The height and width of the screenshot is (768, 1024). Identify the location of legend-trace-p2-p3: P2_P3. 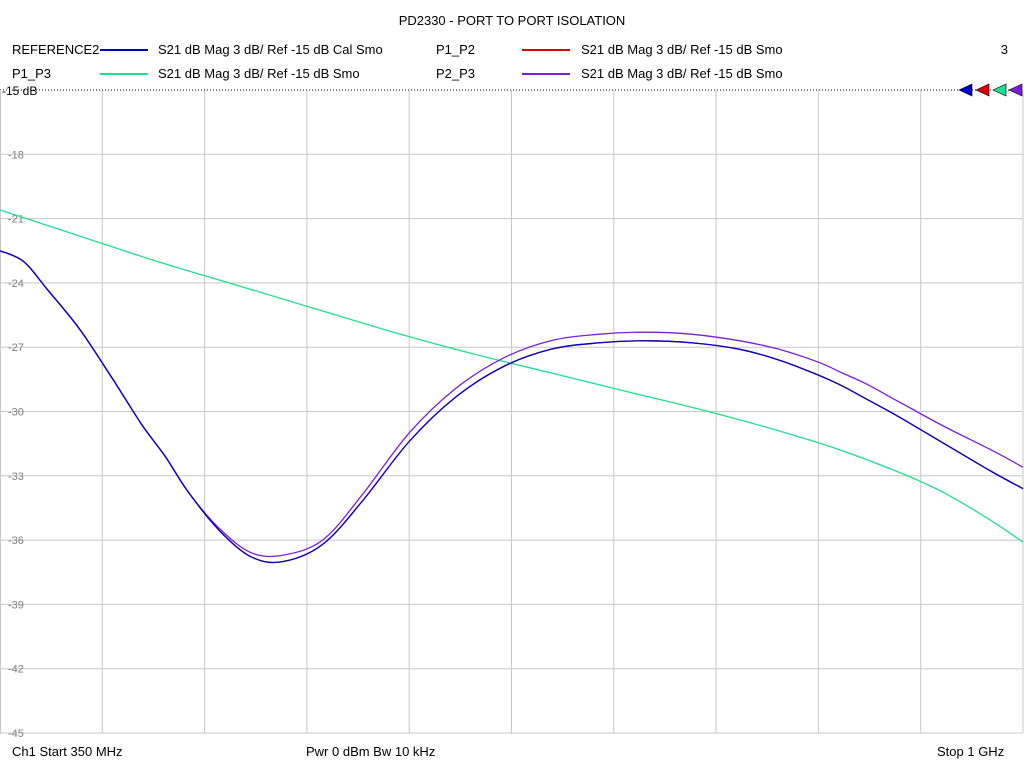
(456, 73).